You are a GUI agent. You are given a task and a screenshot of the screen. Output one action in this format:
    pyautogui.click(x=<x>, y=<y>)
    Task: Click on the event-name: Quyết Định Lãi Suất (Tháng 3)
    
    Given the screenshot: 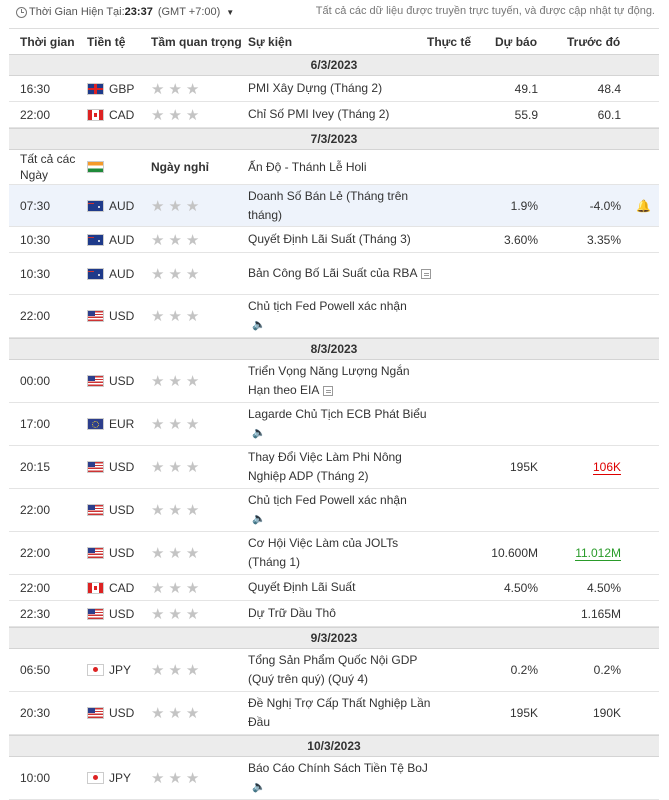 What is the action you would take?
    pyautogui.click(x=329, y=239)
    